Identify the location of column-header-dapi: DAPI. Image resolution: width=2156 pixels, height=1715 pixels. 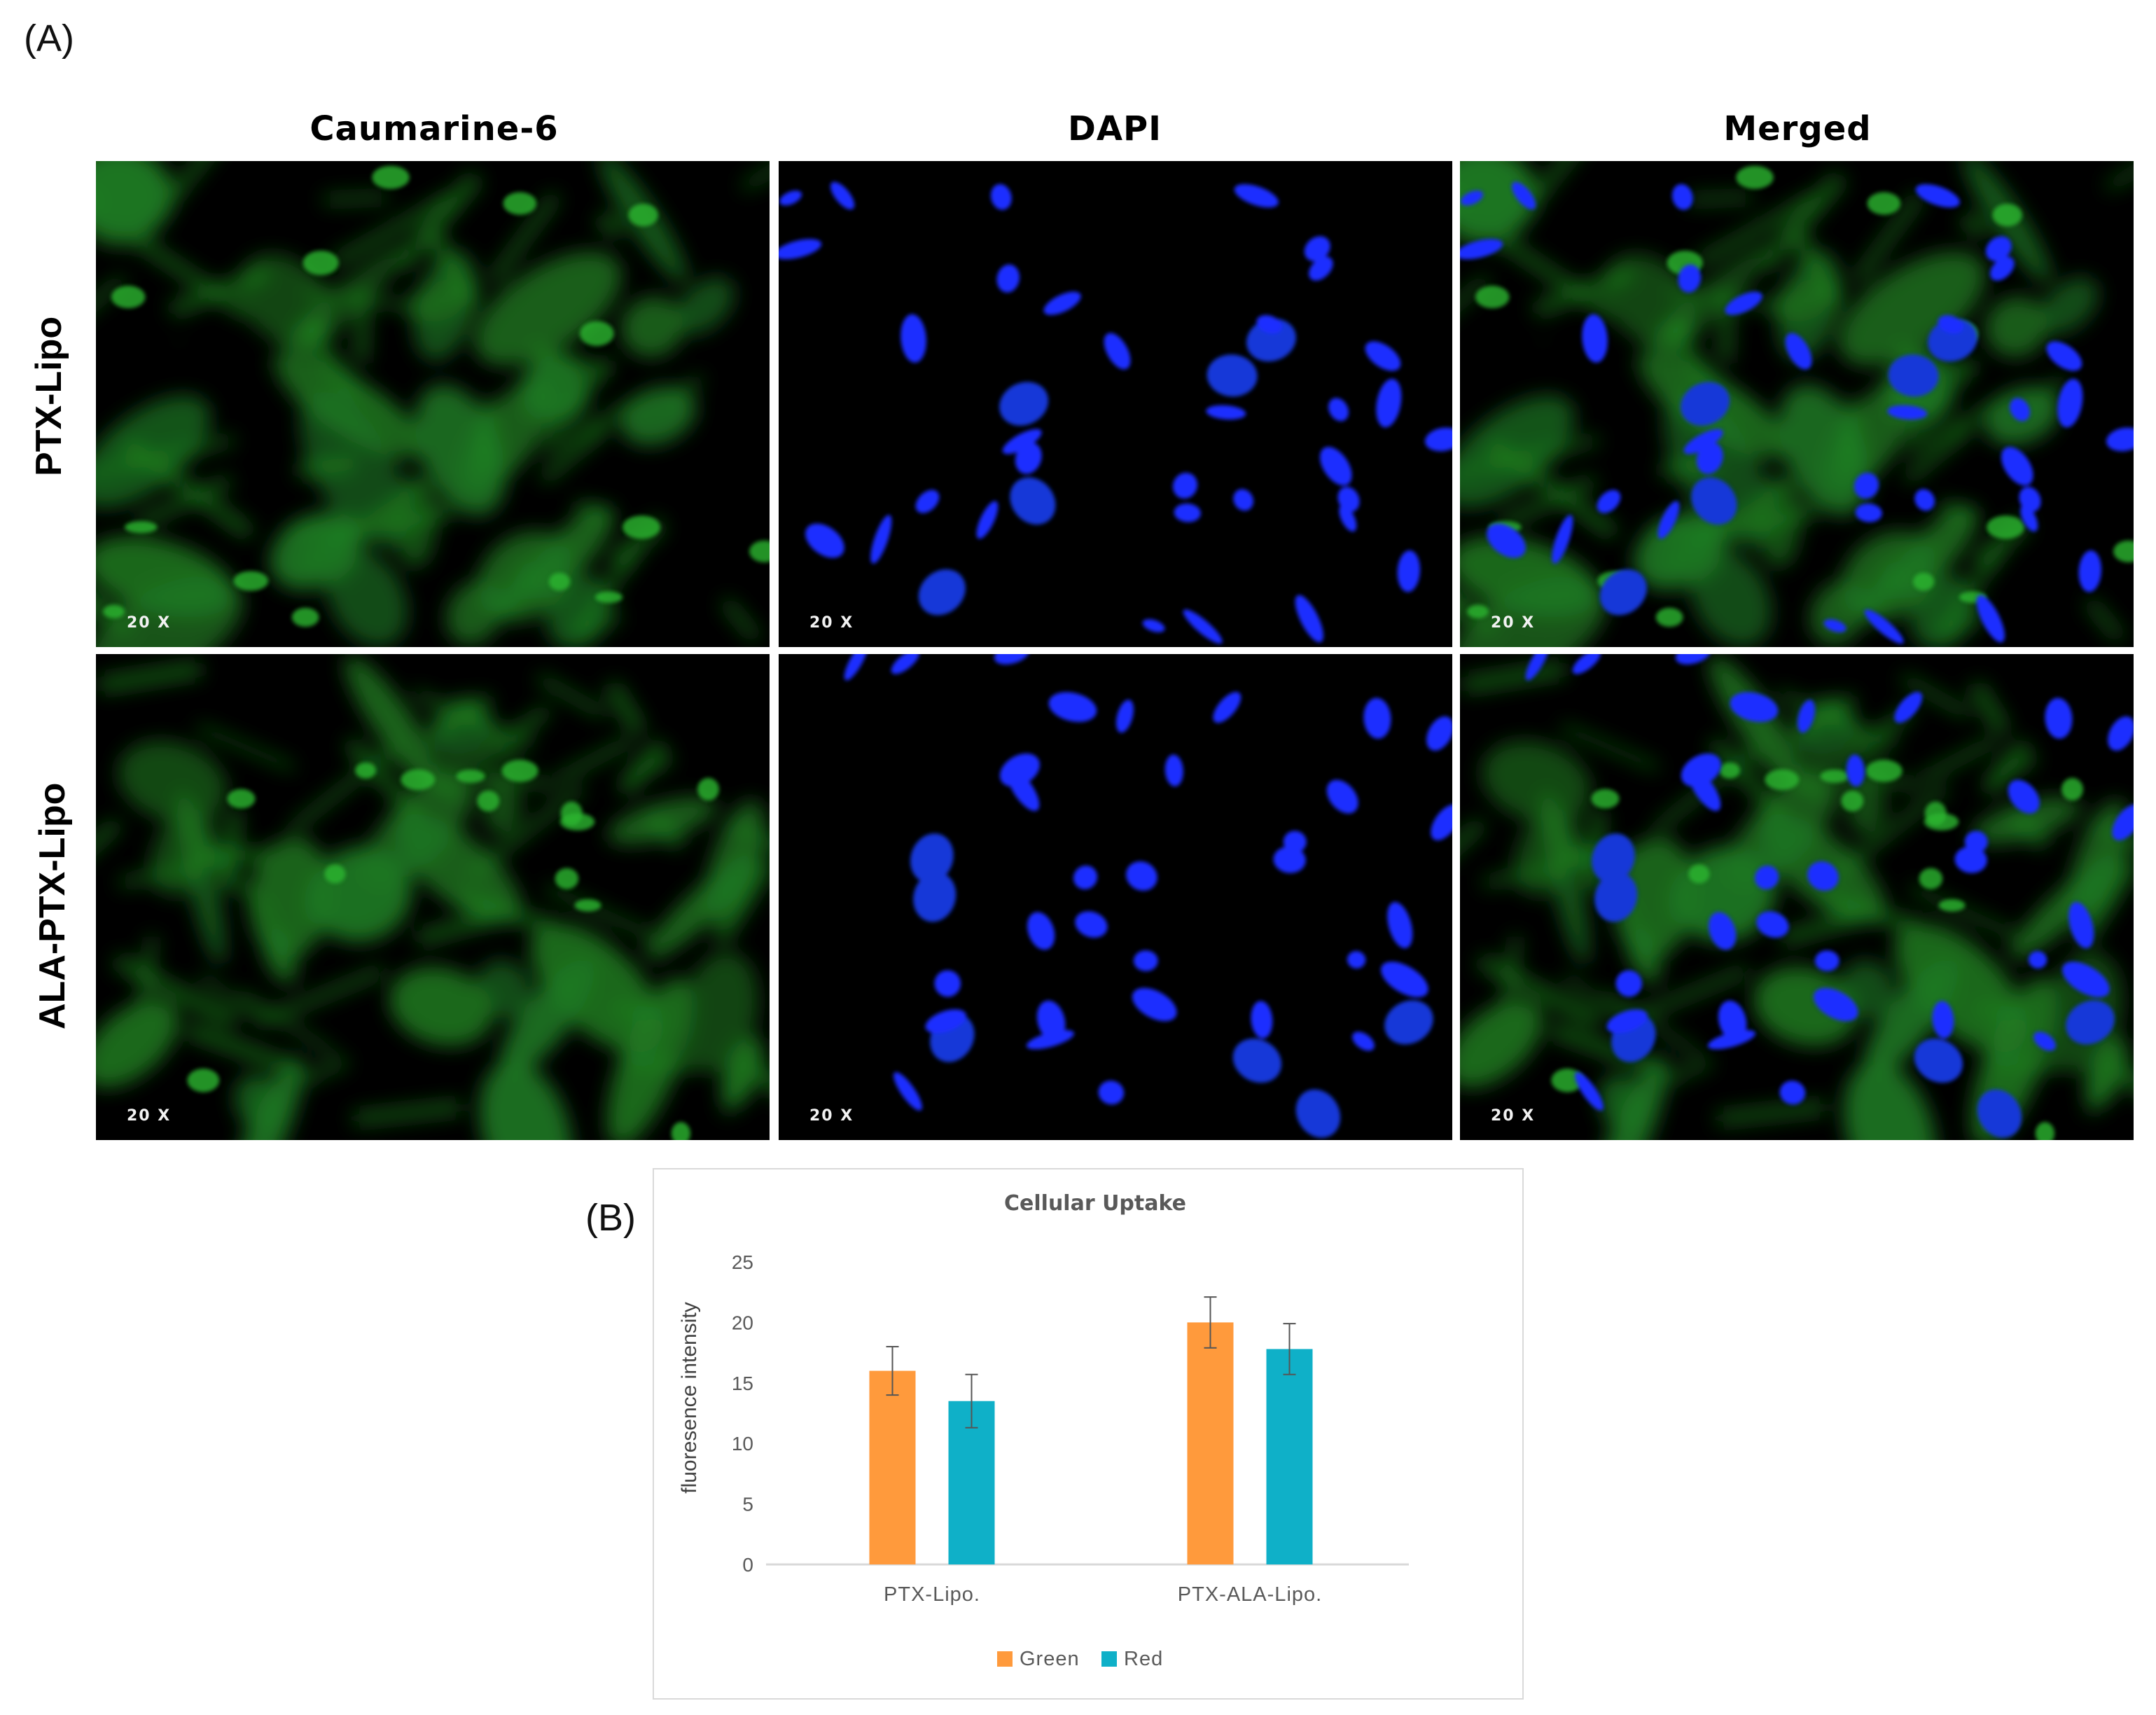
(1114, 128).